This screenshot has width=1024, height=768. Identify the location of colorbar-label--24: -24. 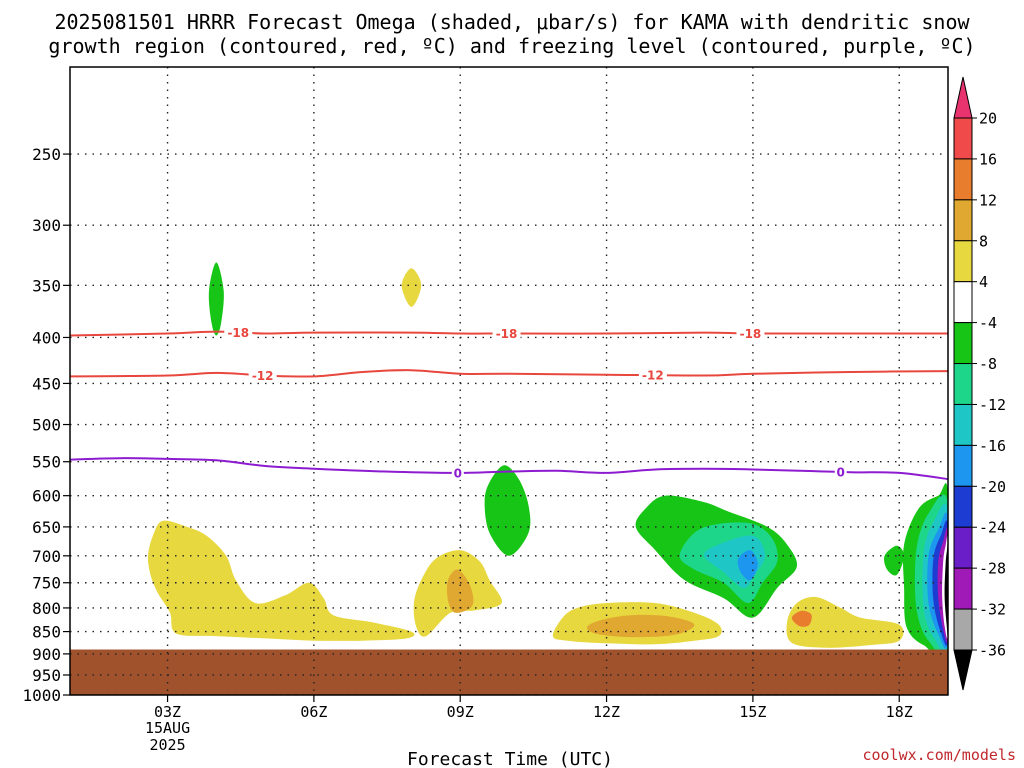
(992, 528).